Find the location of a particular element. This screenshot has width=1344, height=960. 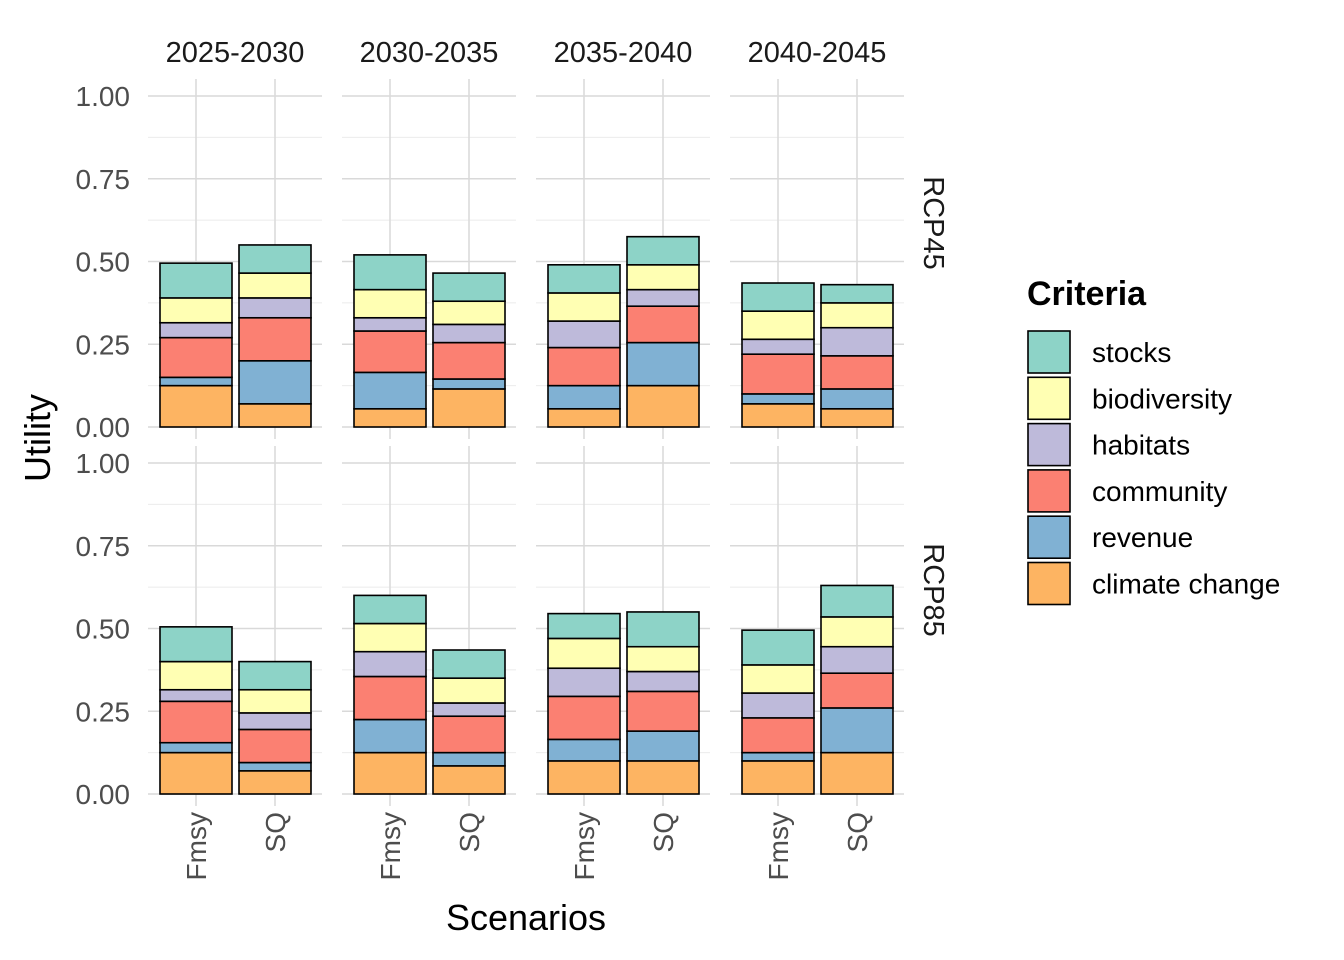

strip-label-2035-2040: 2035-2040 is located at coordinates (623, 53).